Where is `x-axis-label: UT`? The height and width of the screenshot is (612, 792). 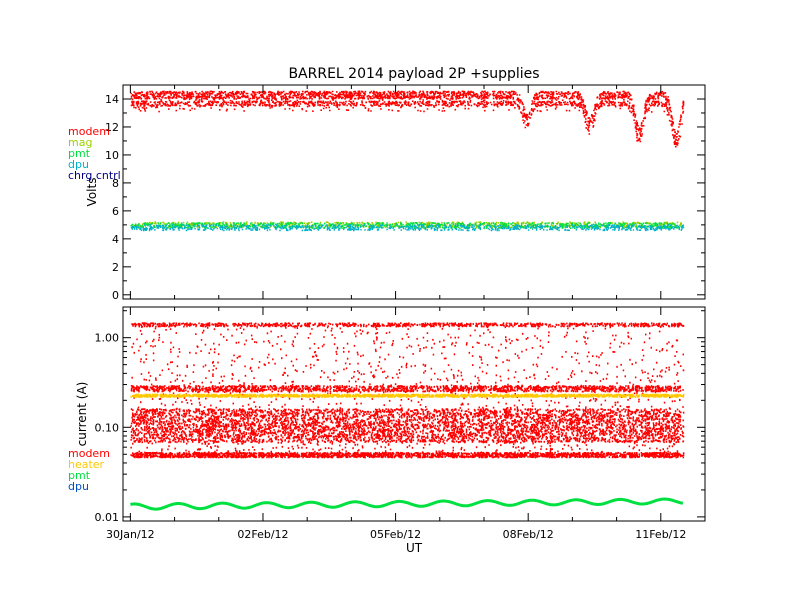 x-axis-label: UT is located at coordinates (414, 548).